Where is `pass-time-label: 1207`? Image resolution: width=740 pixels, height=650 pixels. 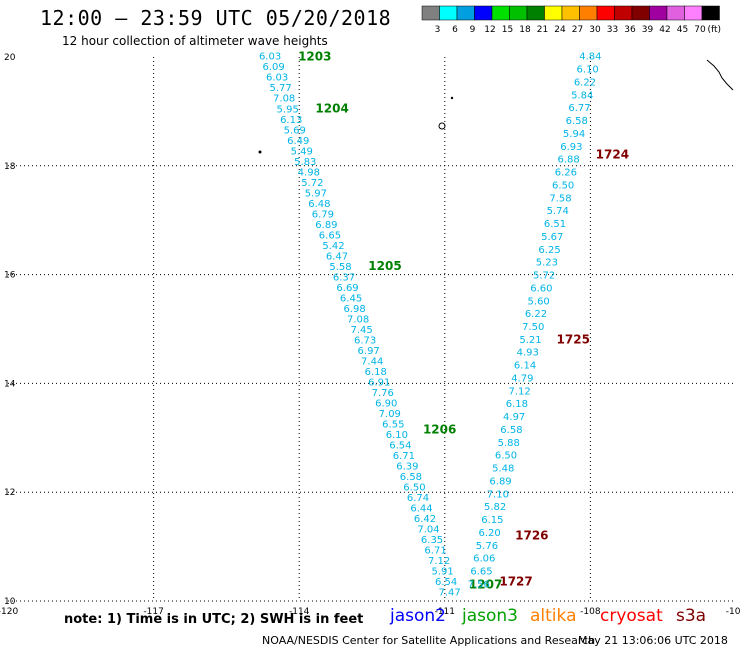
pass-time-label: 1207 is located at coordinates (485, 584).